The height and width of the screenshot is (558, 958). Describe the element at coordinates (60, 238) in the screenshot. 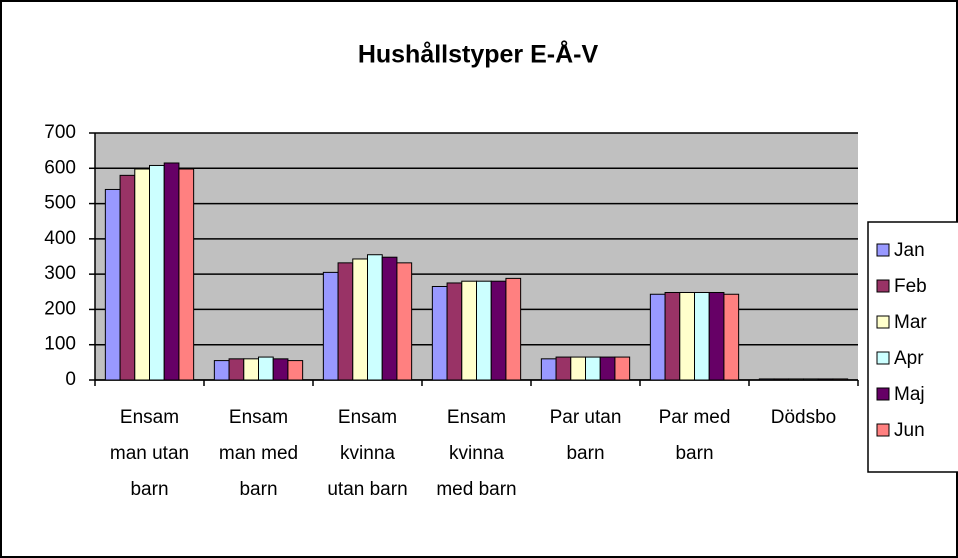

I see `y-tick-label: 400` at that location.